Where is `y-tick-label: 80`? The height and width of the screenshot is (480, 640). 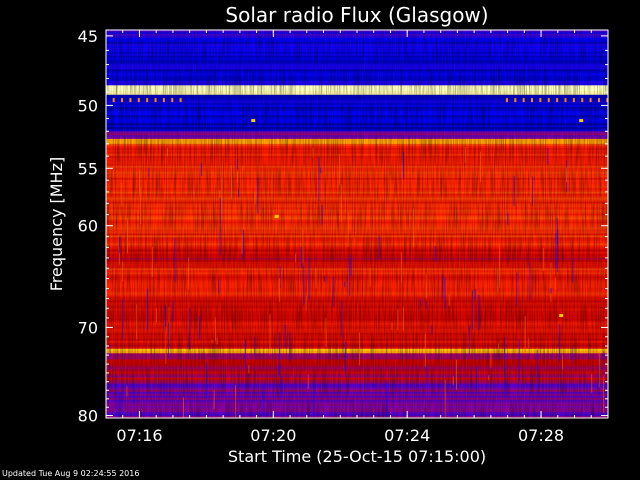
y-tick-label: 80 is located at coordinates (88, 416).